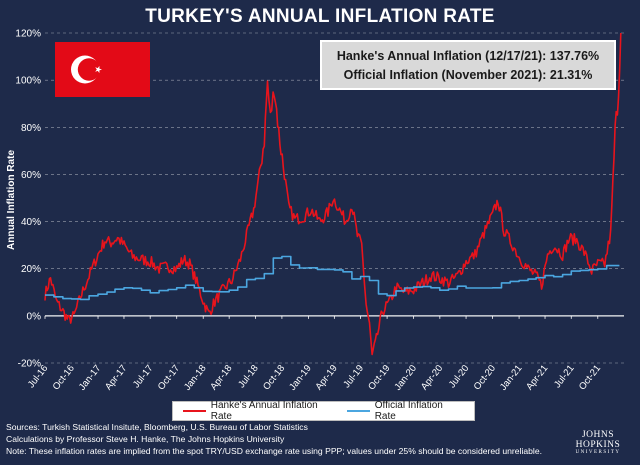  I want to click on x-tick-label: Oct-19, so click(379, 377).